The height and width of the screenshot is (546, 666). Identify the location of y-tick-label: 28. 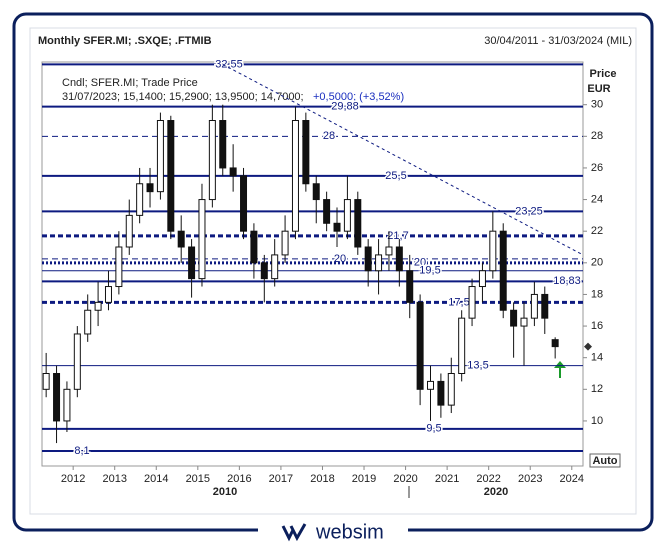
(597, 136).